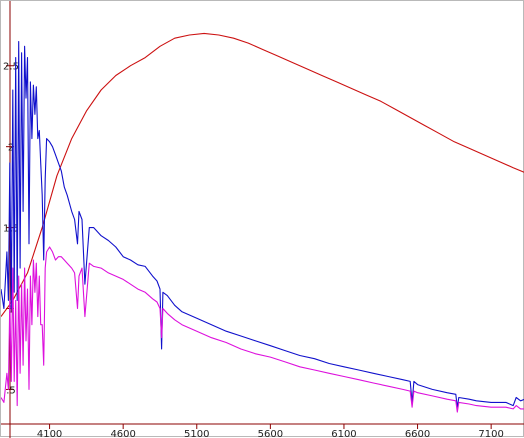 The width and height of the screenshot is (524, 438). Describe the element at coordinates (11, 310) in the screenshot. I see `y-tick-label: 1` at that location.